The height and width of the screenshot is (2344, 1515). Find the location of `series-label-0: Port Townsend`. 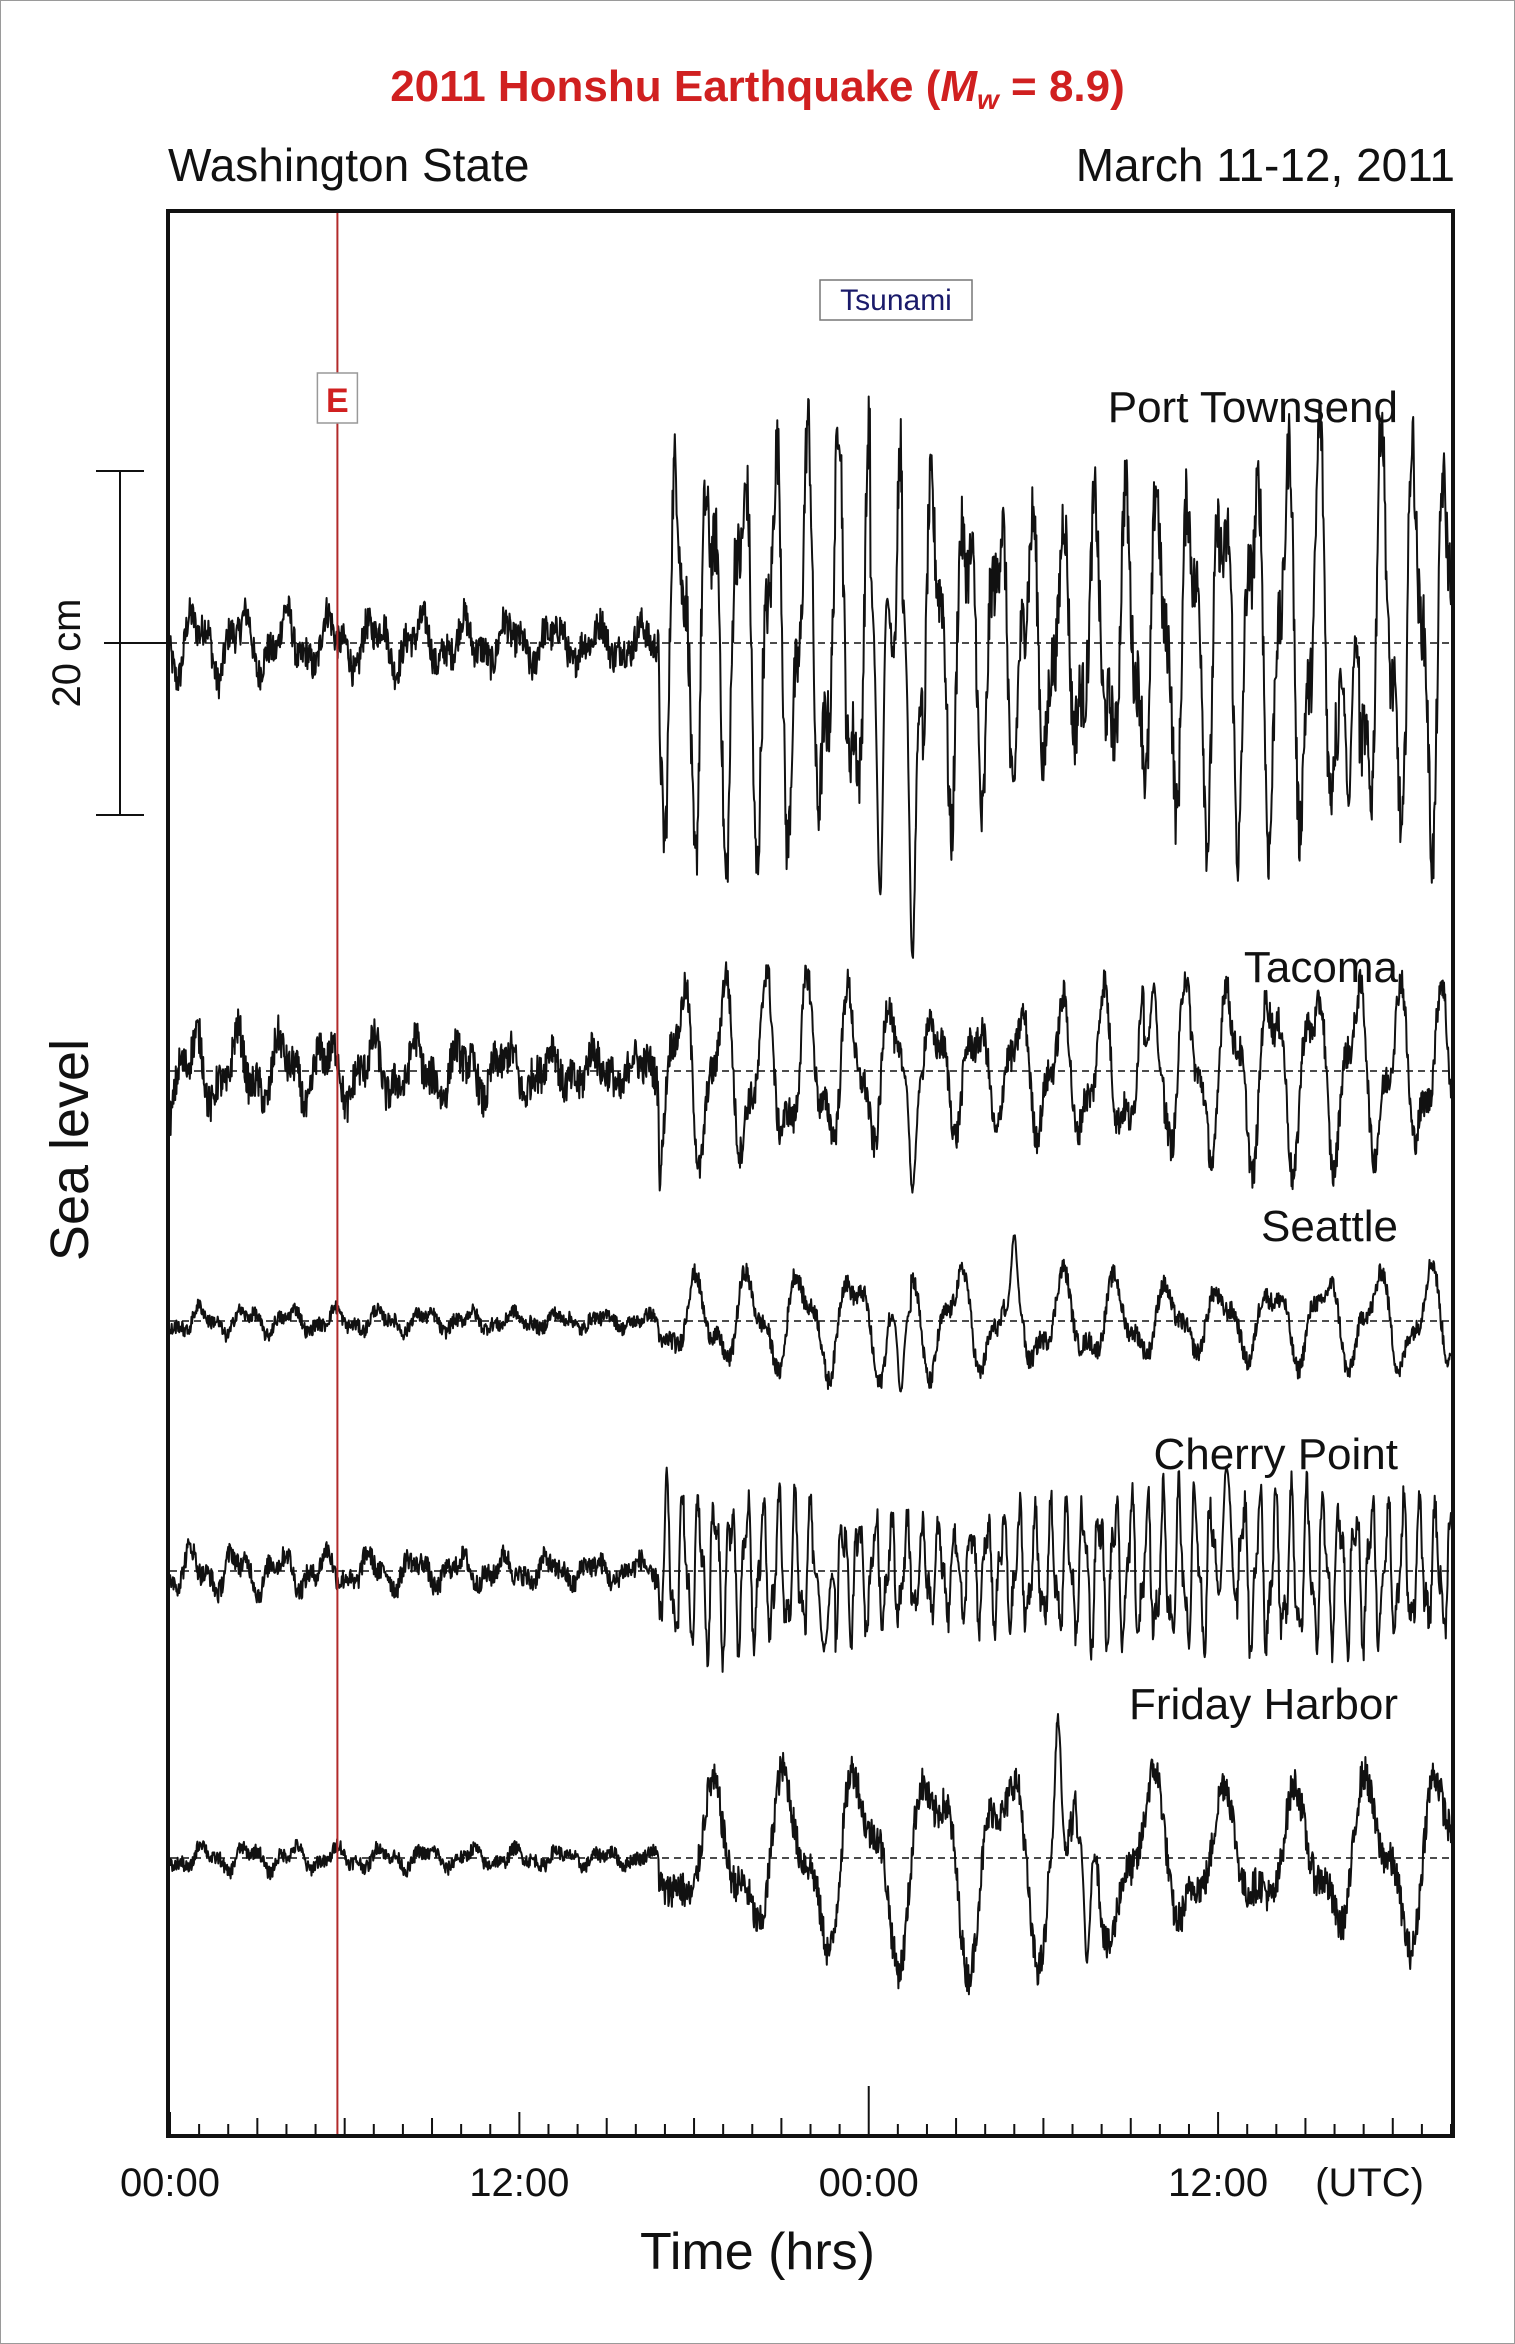

series-label-0: Port Townsend is located at coordinates (1253, 407).